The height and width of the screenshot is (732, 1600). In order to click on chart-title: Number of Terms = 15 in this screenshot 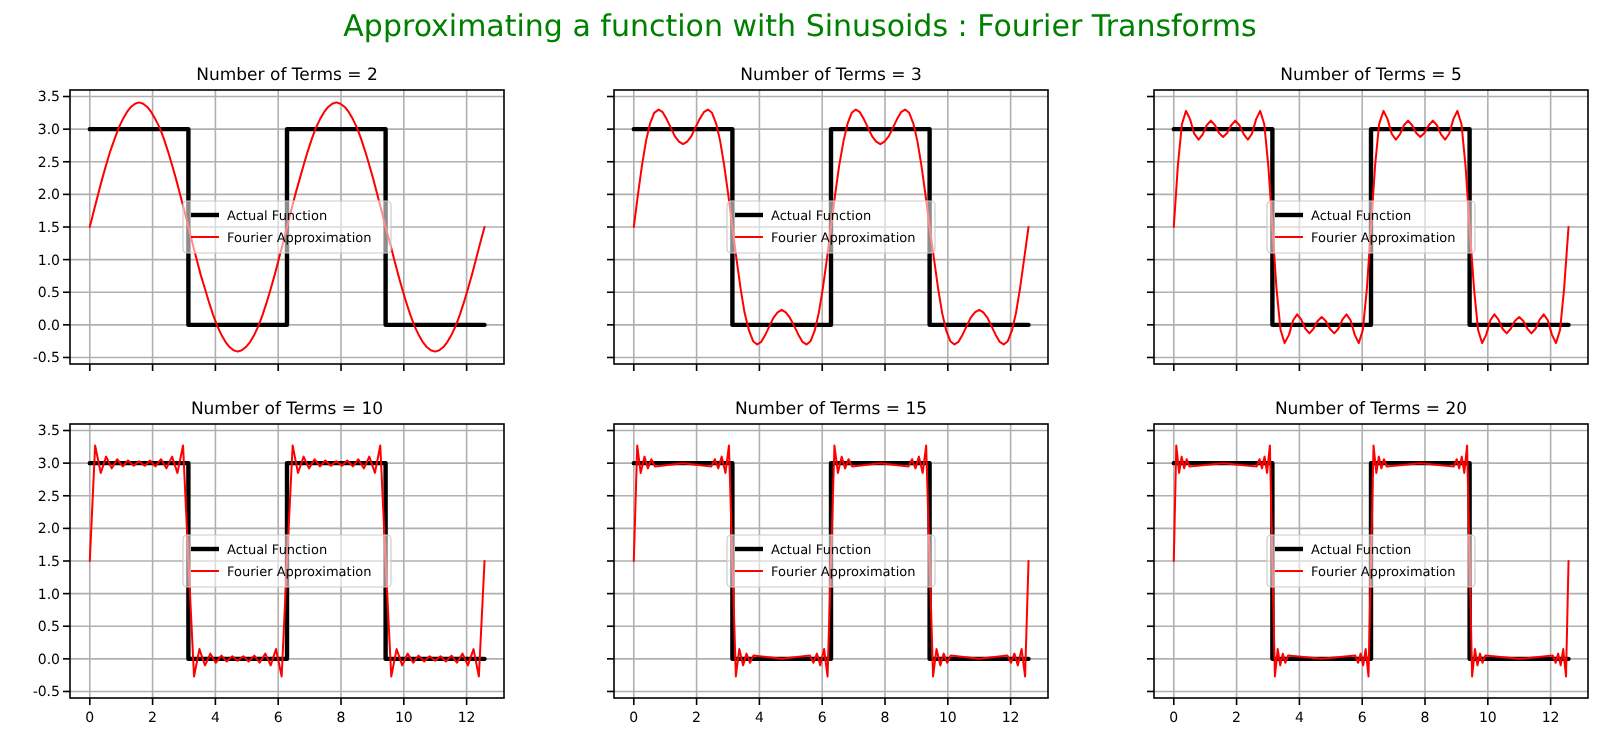, I will do `click(831, 410)`.